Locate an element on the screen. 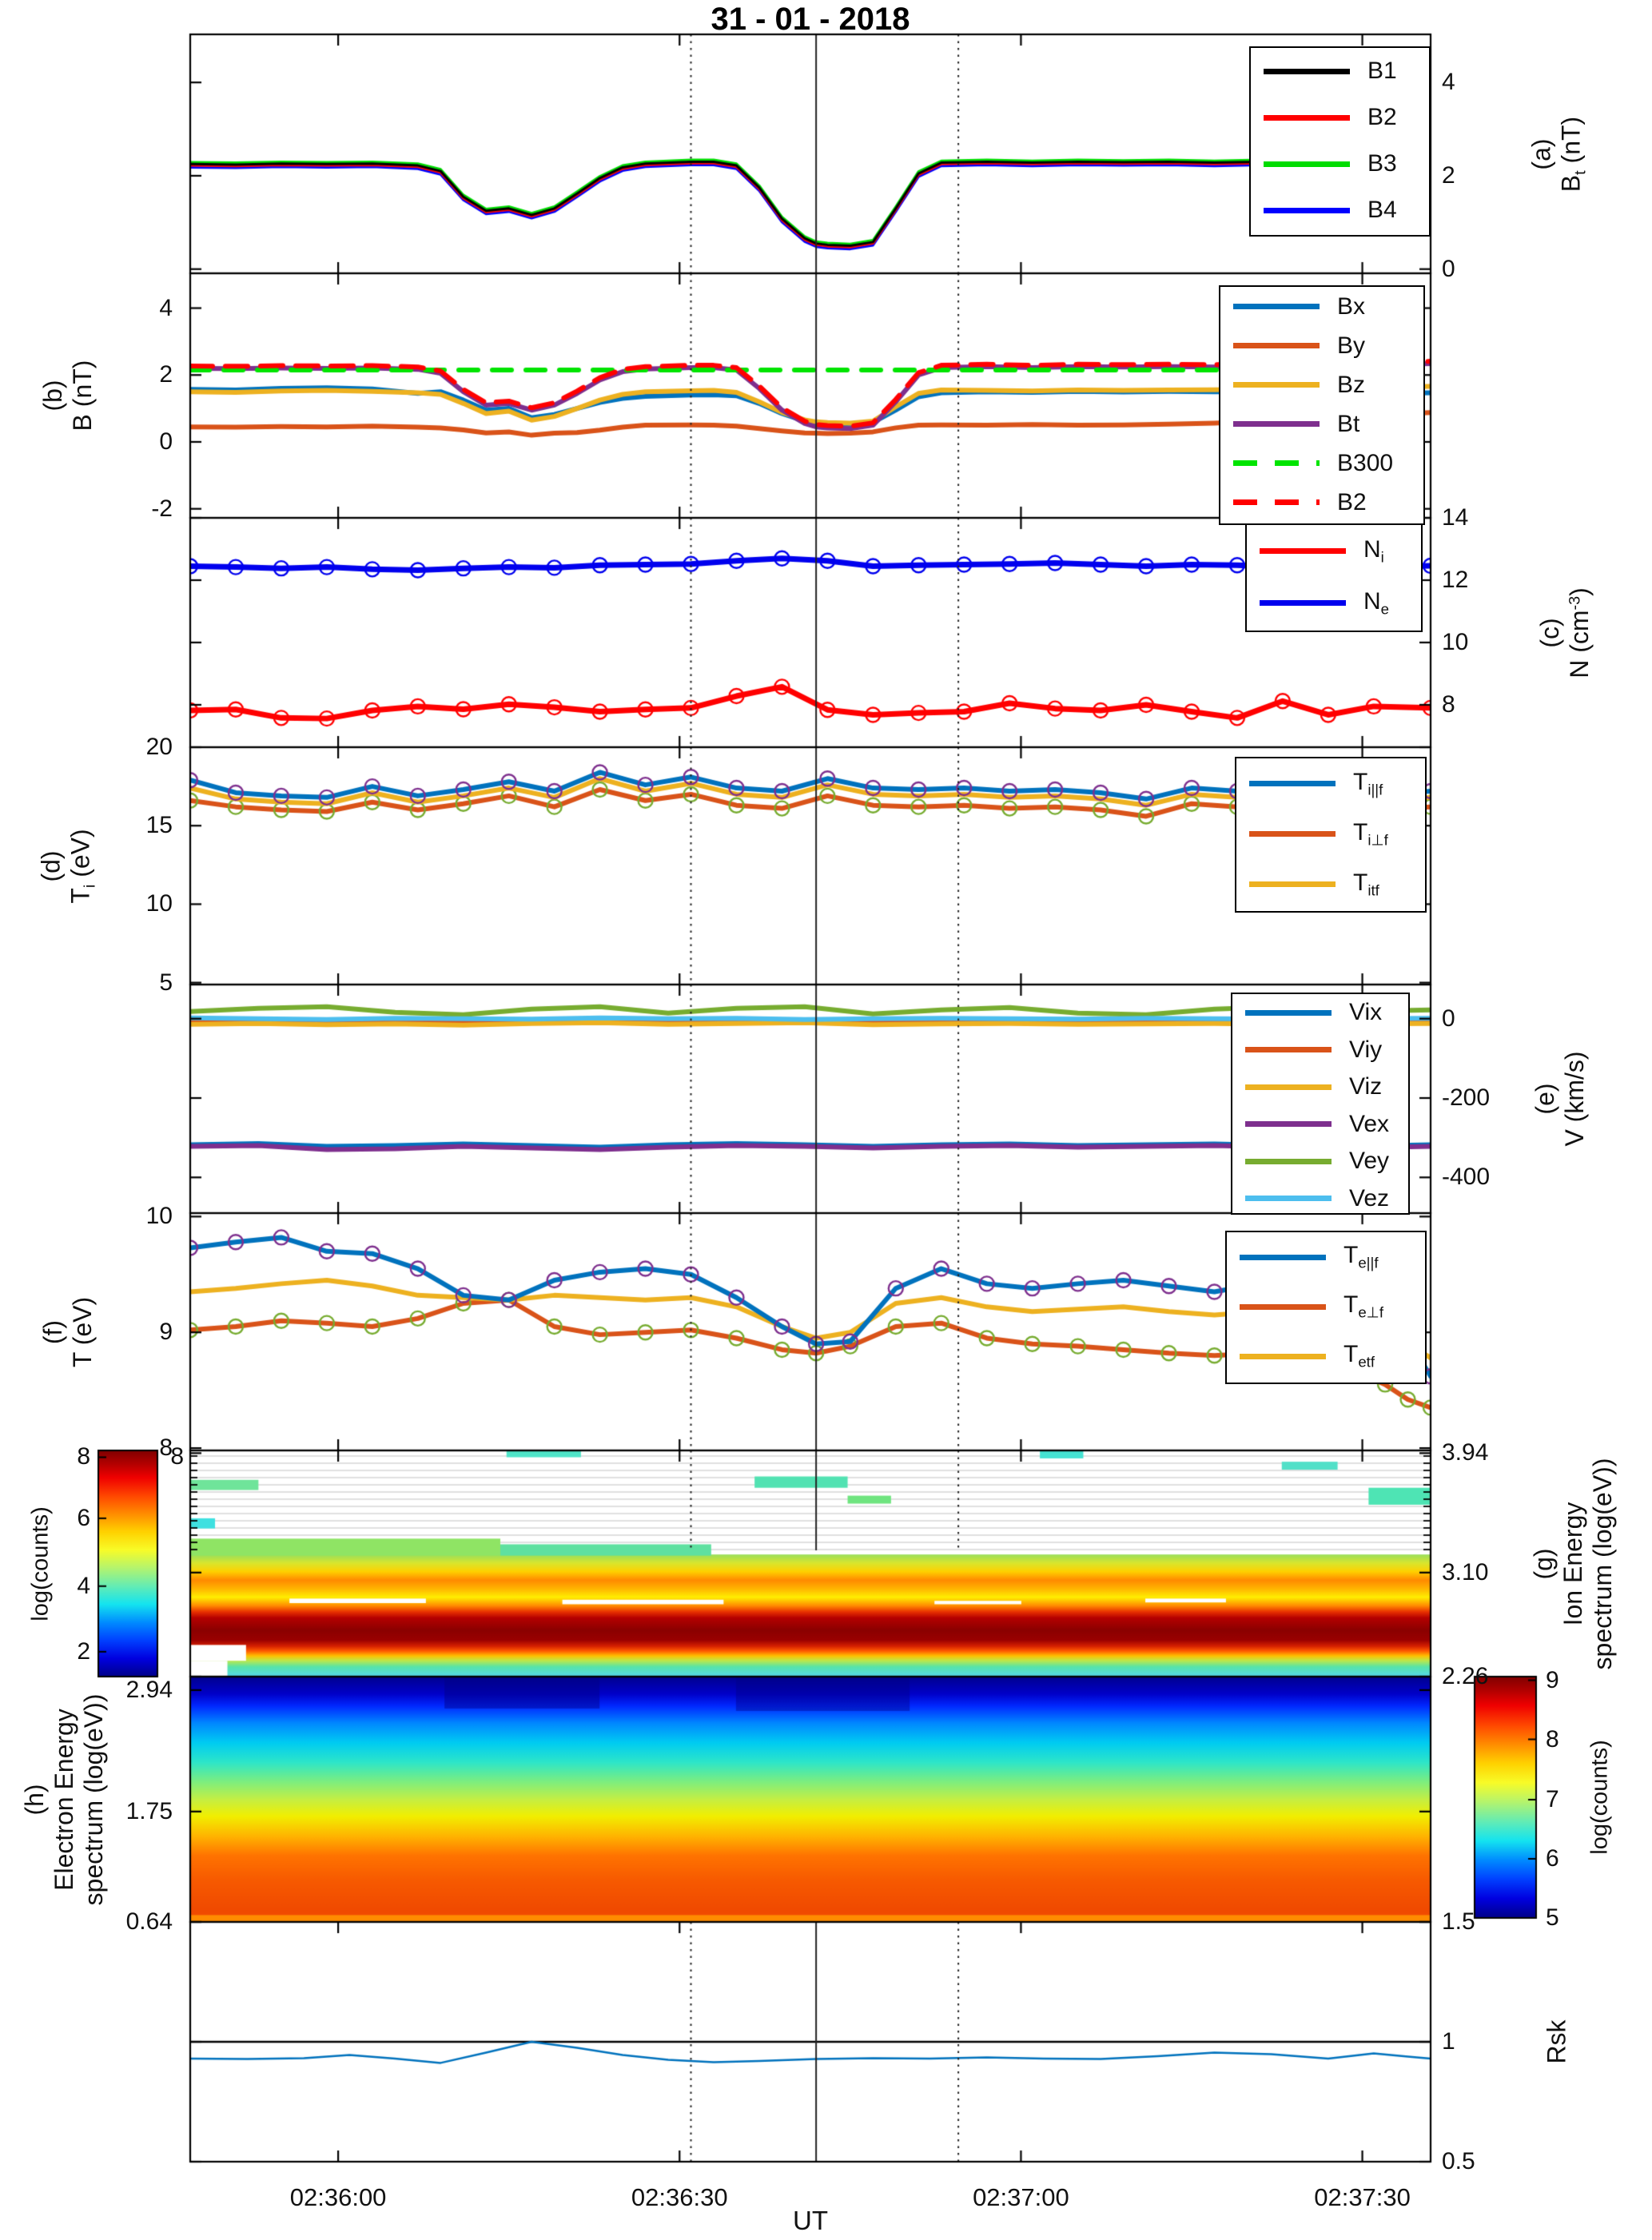 This screenshot has height=2240, width=1652. label-line: spectrum (log(eV)) is located at coordinates (93, 1799).